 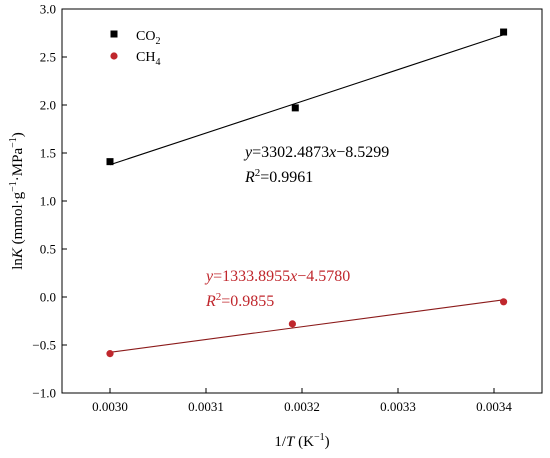 What do you see at coordinates (48, 249) in the screenshot?
I see `y-tick-label: 0.5` at bounding box center [48, 249].